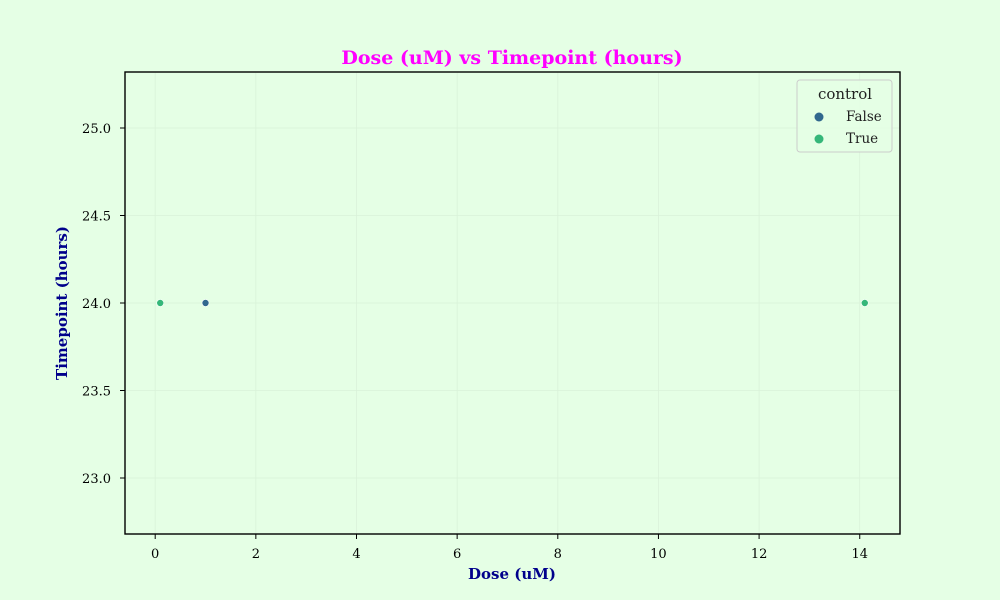  What do you see at coordinates (457, 554) in the screenshot?
I see `x-tick-label: 6` at bounding box center [457, 554].